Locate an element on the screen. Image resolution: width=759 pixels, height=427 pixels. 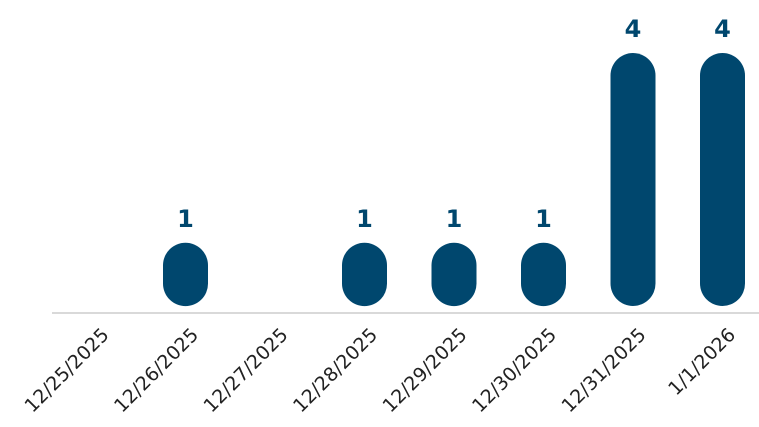
x-tick-label: 12/31/2025 is located at coordinates (604, 370).